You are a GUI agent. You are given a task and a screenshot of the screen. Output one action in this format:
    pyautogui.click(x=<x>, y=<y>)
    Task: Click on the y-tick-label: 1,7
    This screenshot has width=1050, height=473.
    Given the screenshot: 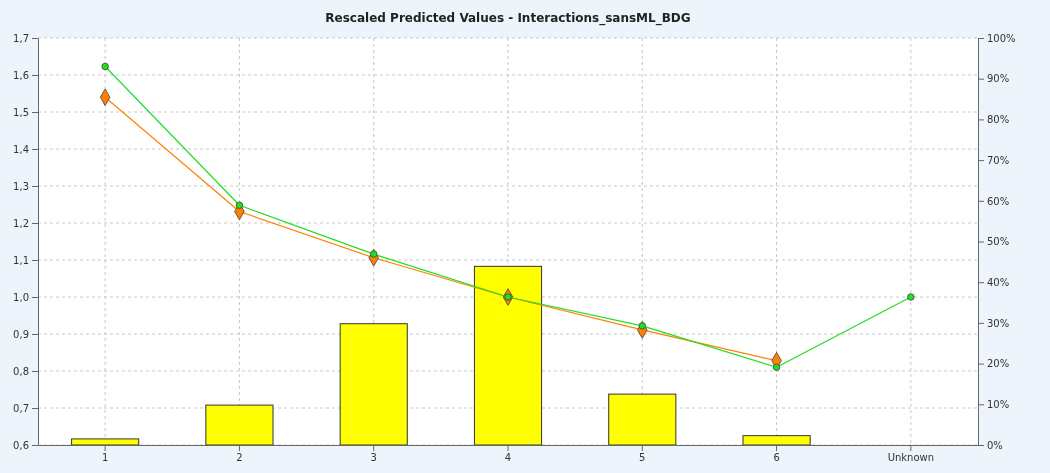 What is the action you would take?
    pyautogui.click(x=21, y=38)
    